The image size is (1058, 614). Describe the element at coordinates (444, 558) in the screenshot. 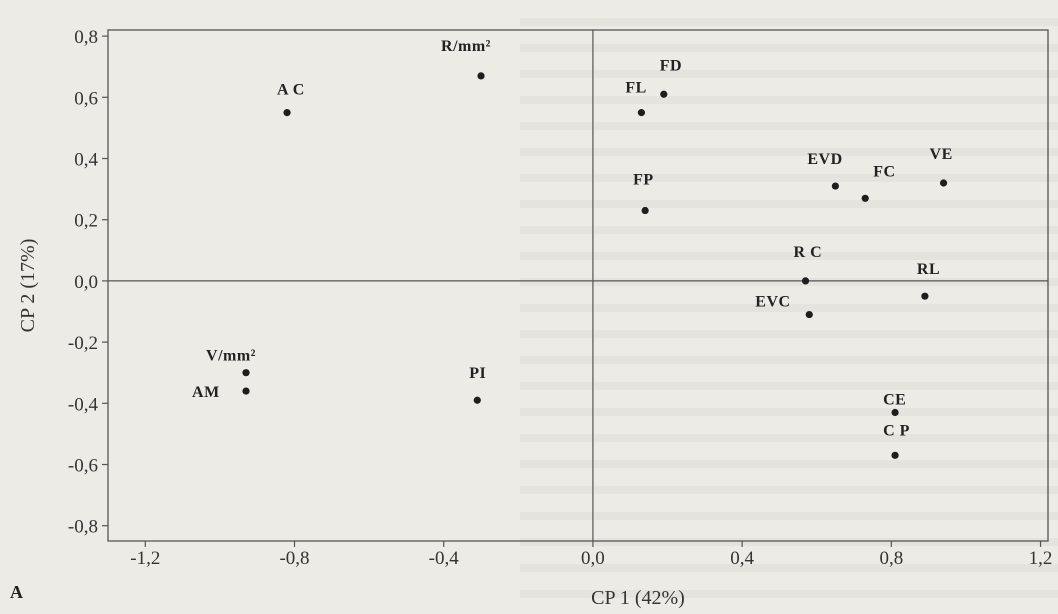

I see `x-tick-label: -0,4` at that location.